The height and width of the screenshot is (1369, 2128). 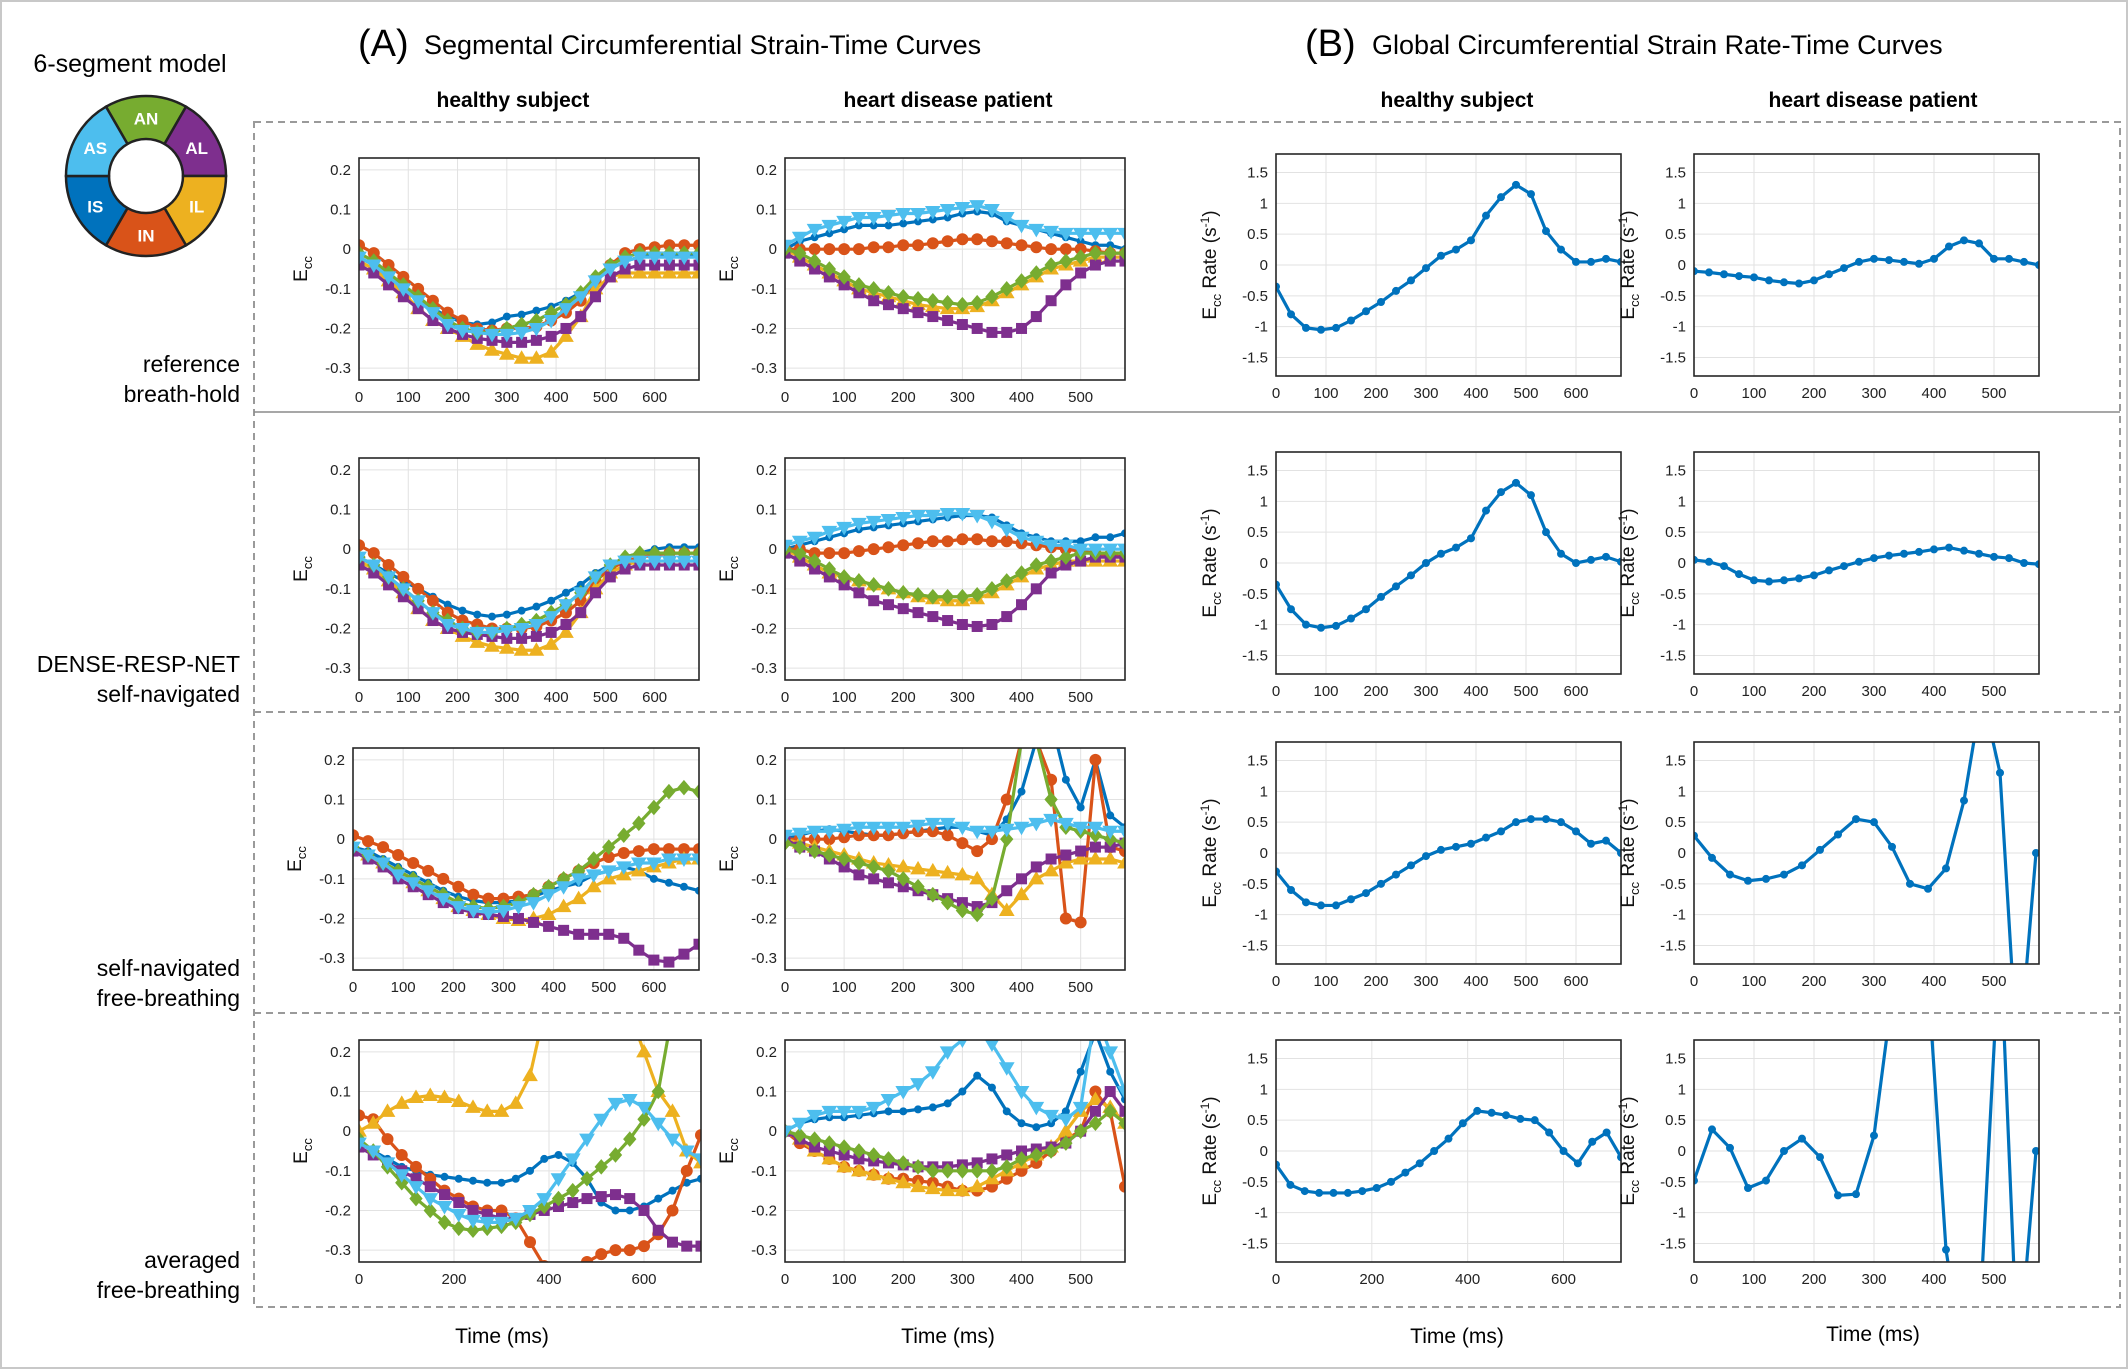 I want to click on y-tick-label: 1.5, so click(x=1257, y=173).